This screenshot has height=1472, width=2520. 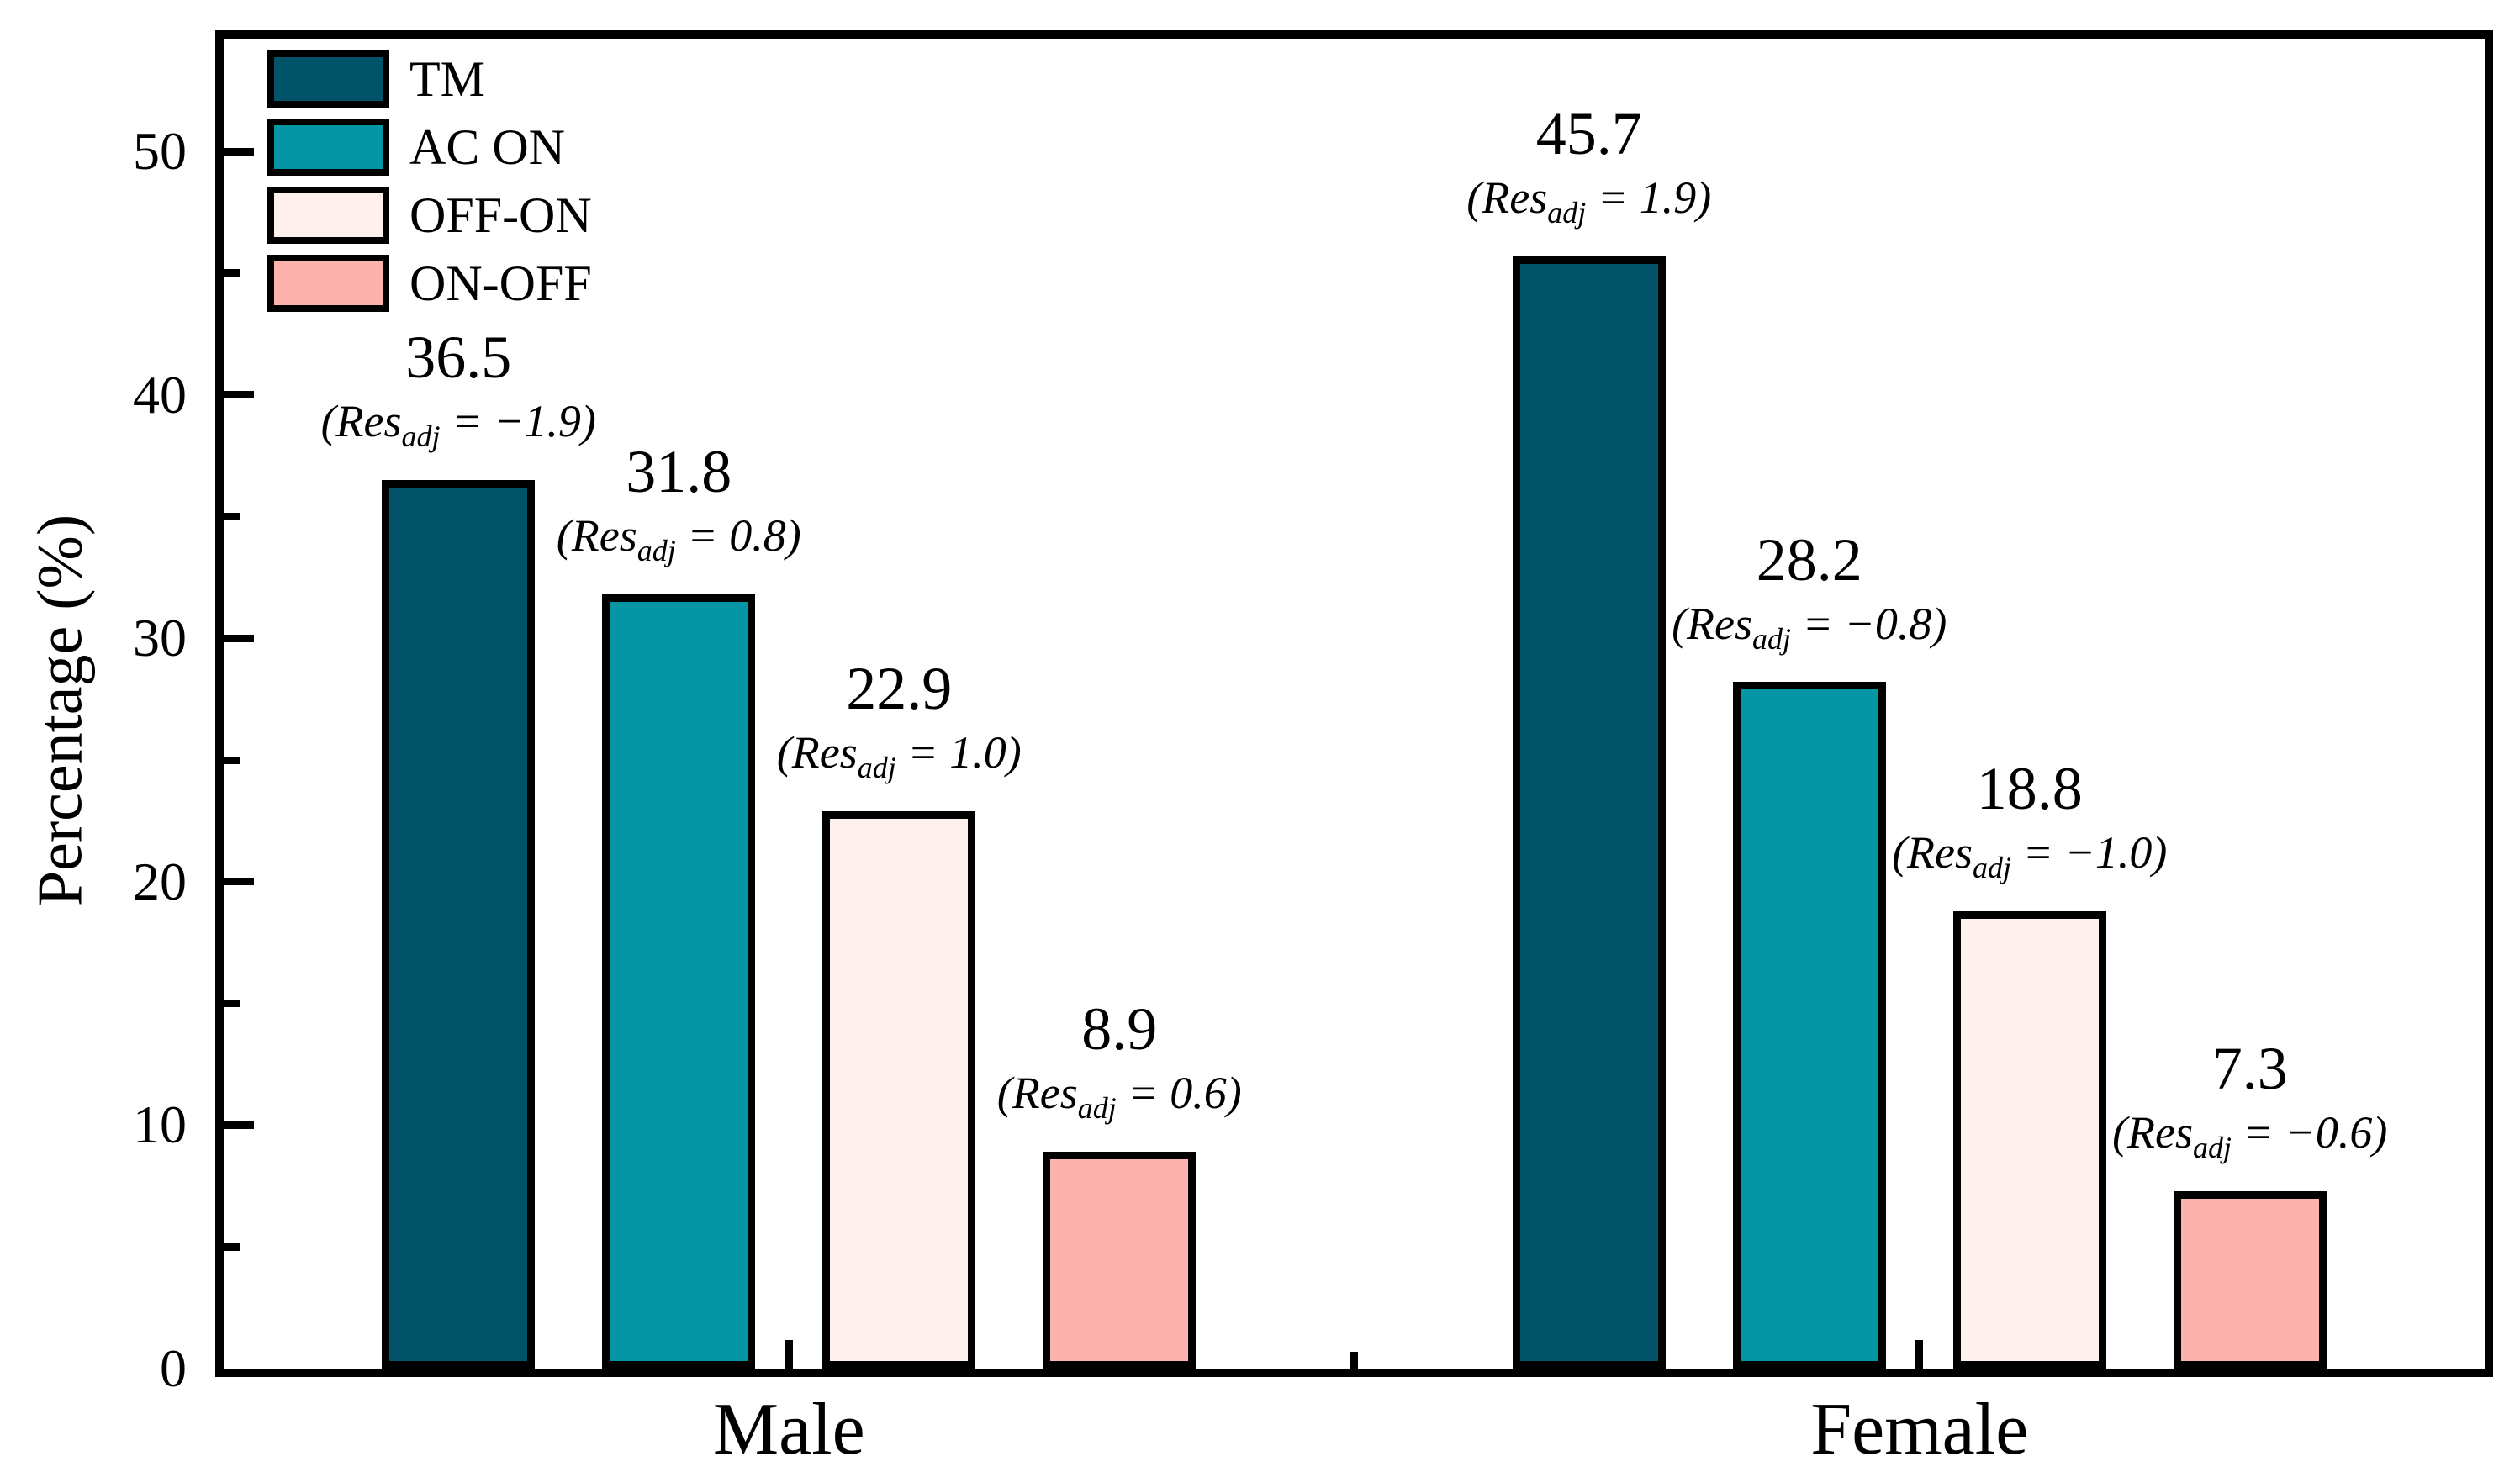 I want to click on legend-label: ON-OFF, so click(x=500, y=284).